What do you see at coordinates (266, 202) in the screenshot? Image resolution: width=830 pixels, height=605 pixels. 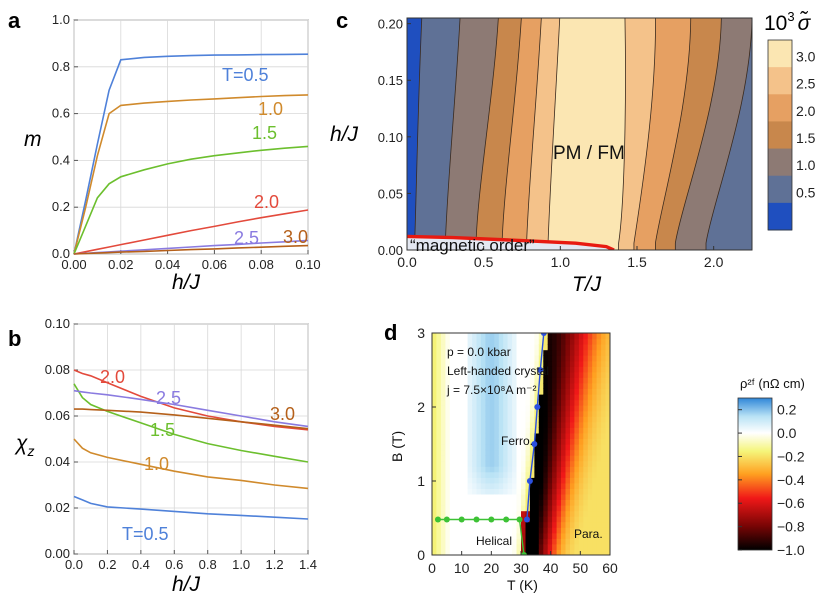 I see `series-label-3: 2.0` at bounding box center [266, 202].